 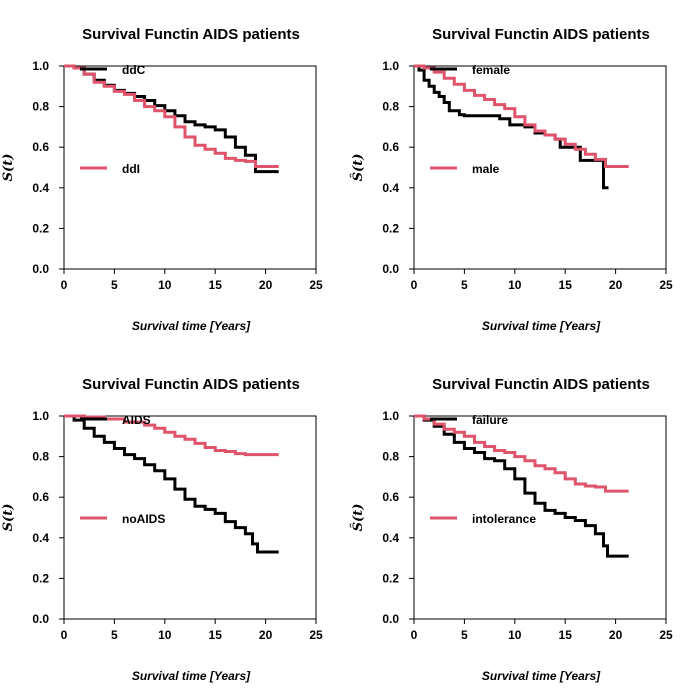 I want to click on legend-label-male: male, so click(x=486, y=169).